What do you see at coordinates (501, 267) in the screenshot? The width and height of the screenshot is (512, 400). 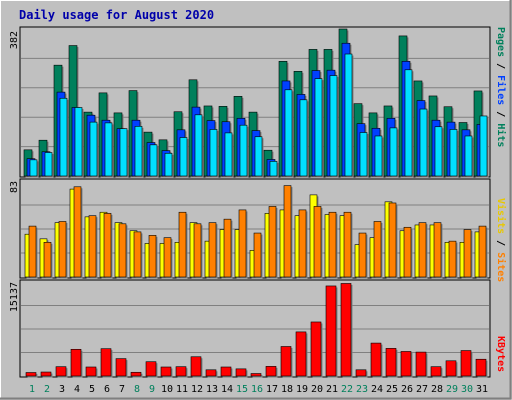 I see `legend-sites-label: Sites` at bounding box center [501, 267].